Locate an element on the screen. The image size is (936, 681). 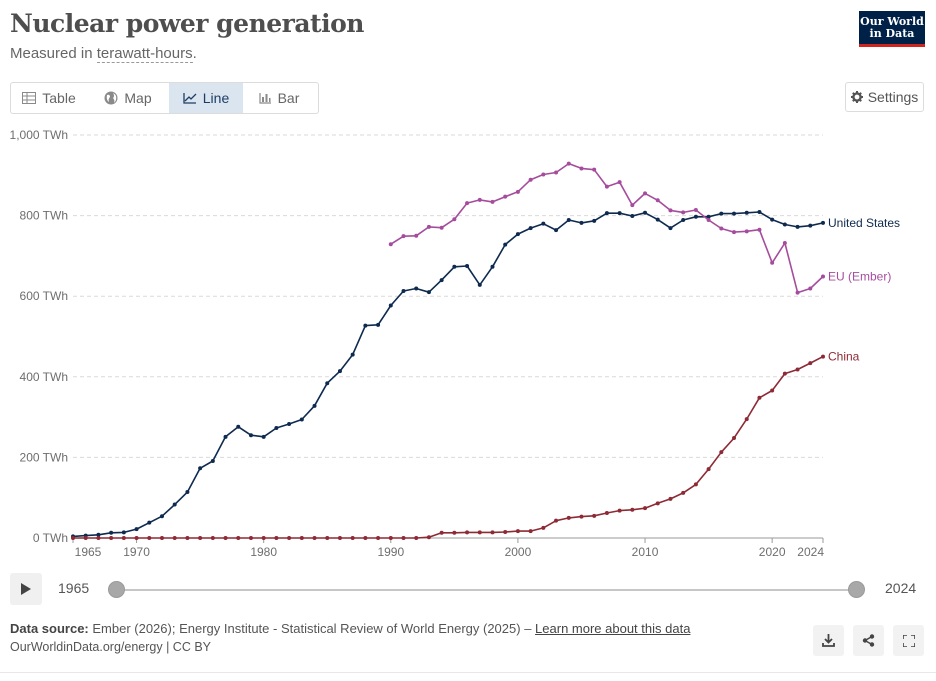
subtitle-prefix: Measured in is located at coordinates (53, 53).